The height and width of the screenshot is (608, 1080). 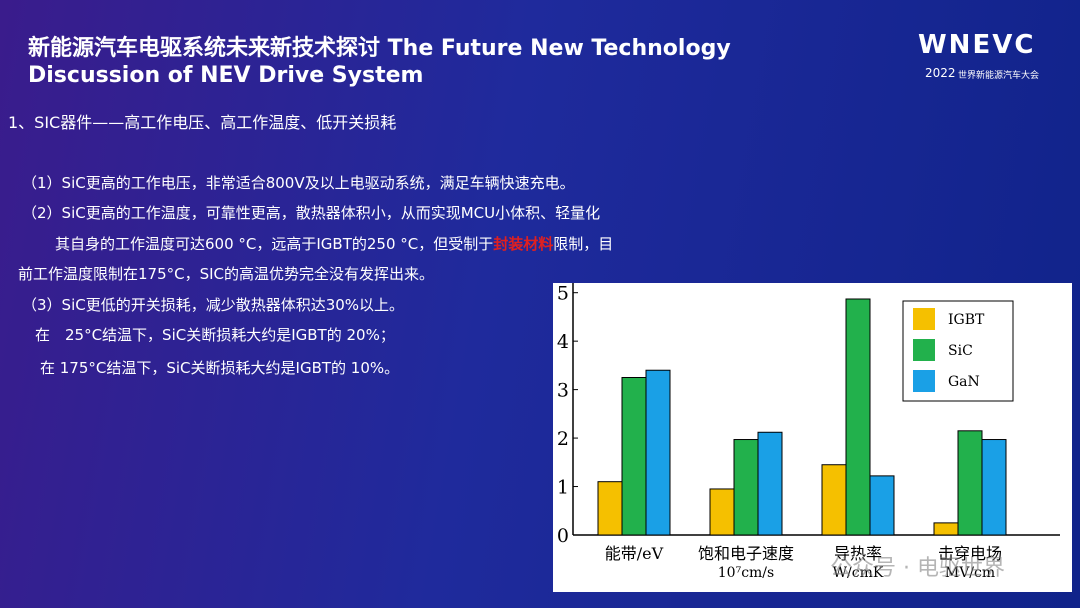 I want to click on y-tick-label: 5, so click(x=563, y=294).